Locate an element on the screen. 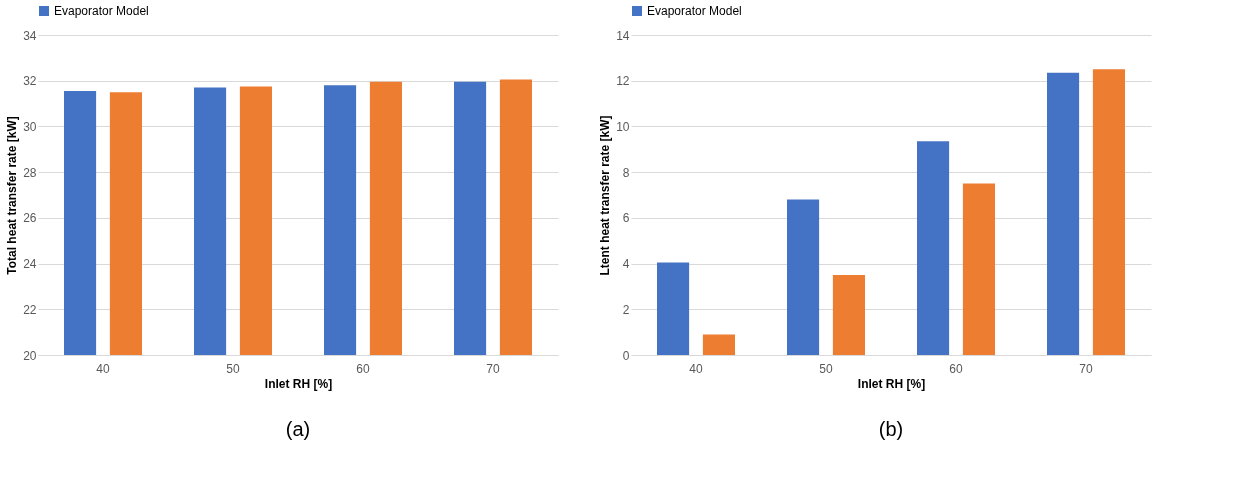 The height and width of the screenshot is (495, 1240). y-tick-label: 10 is located at coordinates (623, 126).